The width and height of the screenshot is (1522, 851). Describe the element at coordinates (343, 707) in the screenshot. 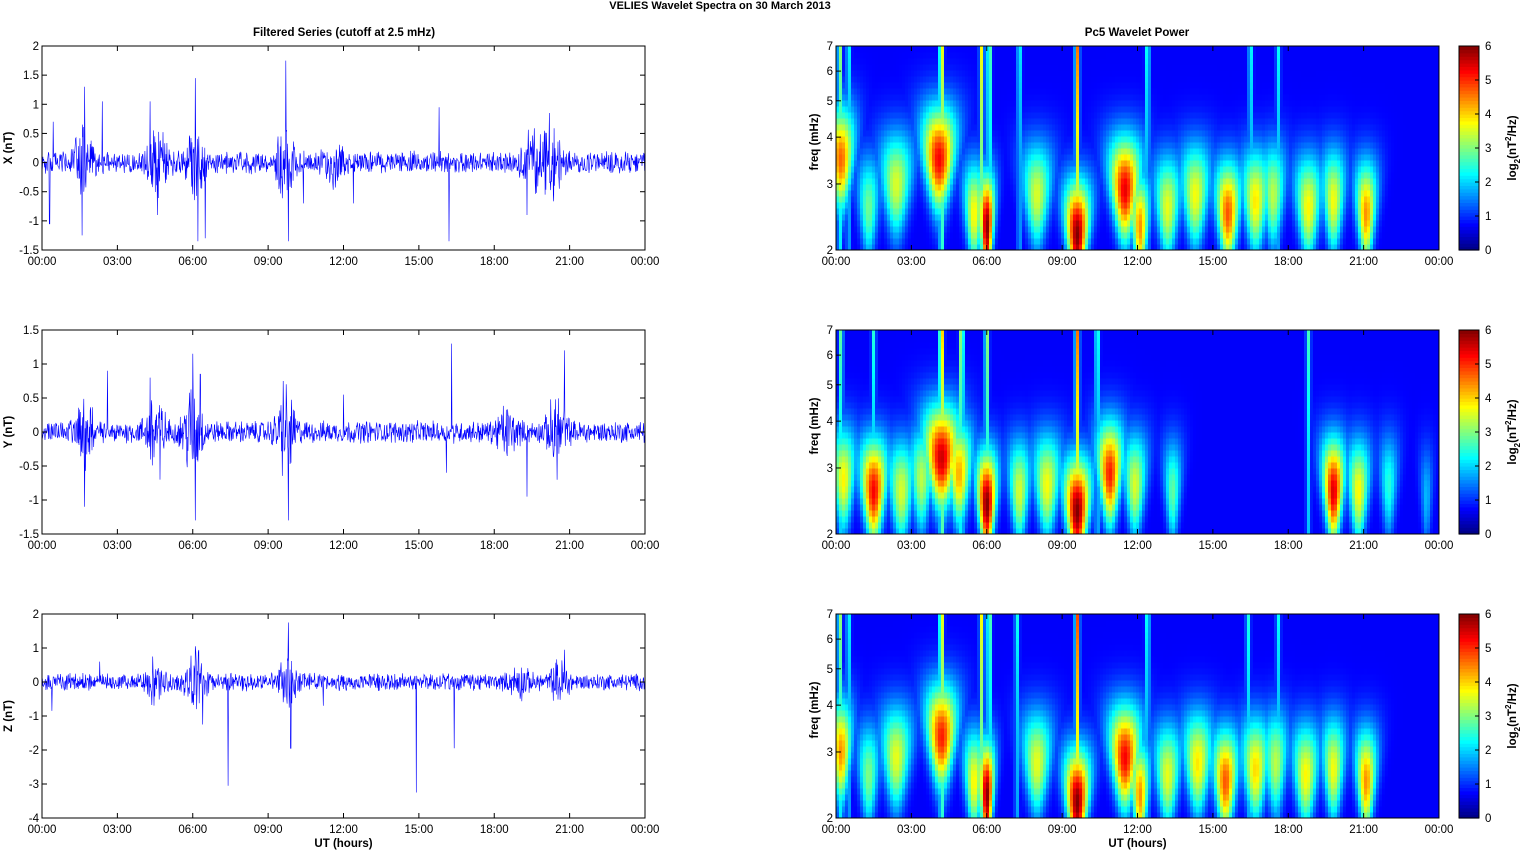

I see `series-trace` at that location.